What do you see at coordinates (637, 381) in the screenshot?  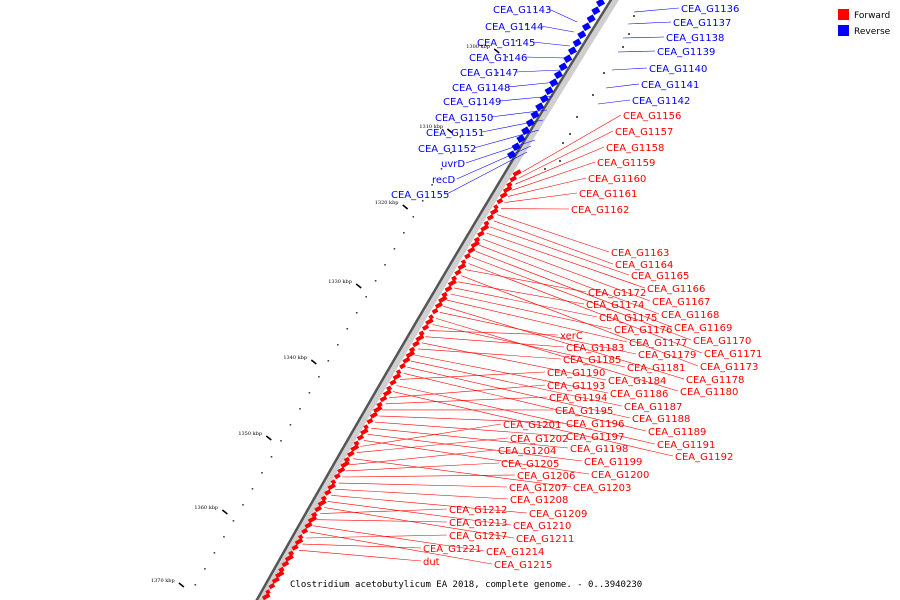 I see `forward-gene-label: CEA_G1184` at bounding box center [637, 381].